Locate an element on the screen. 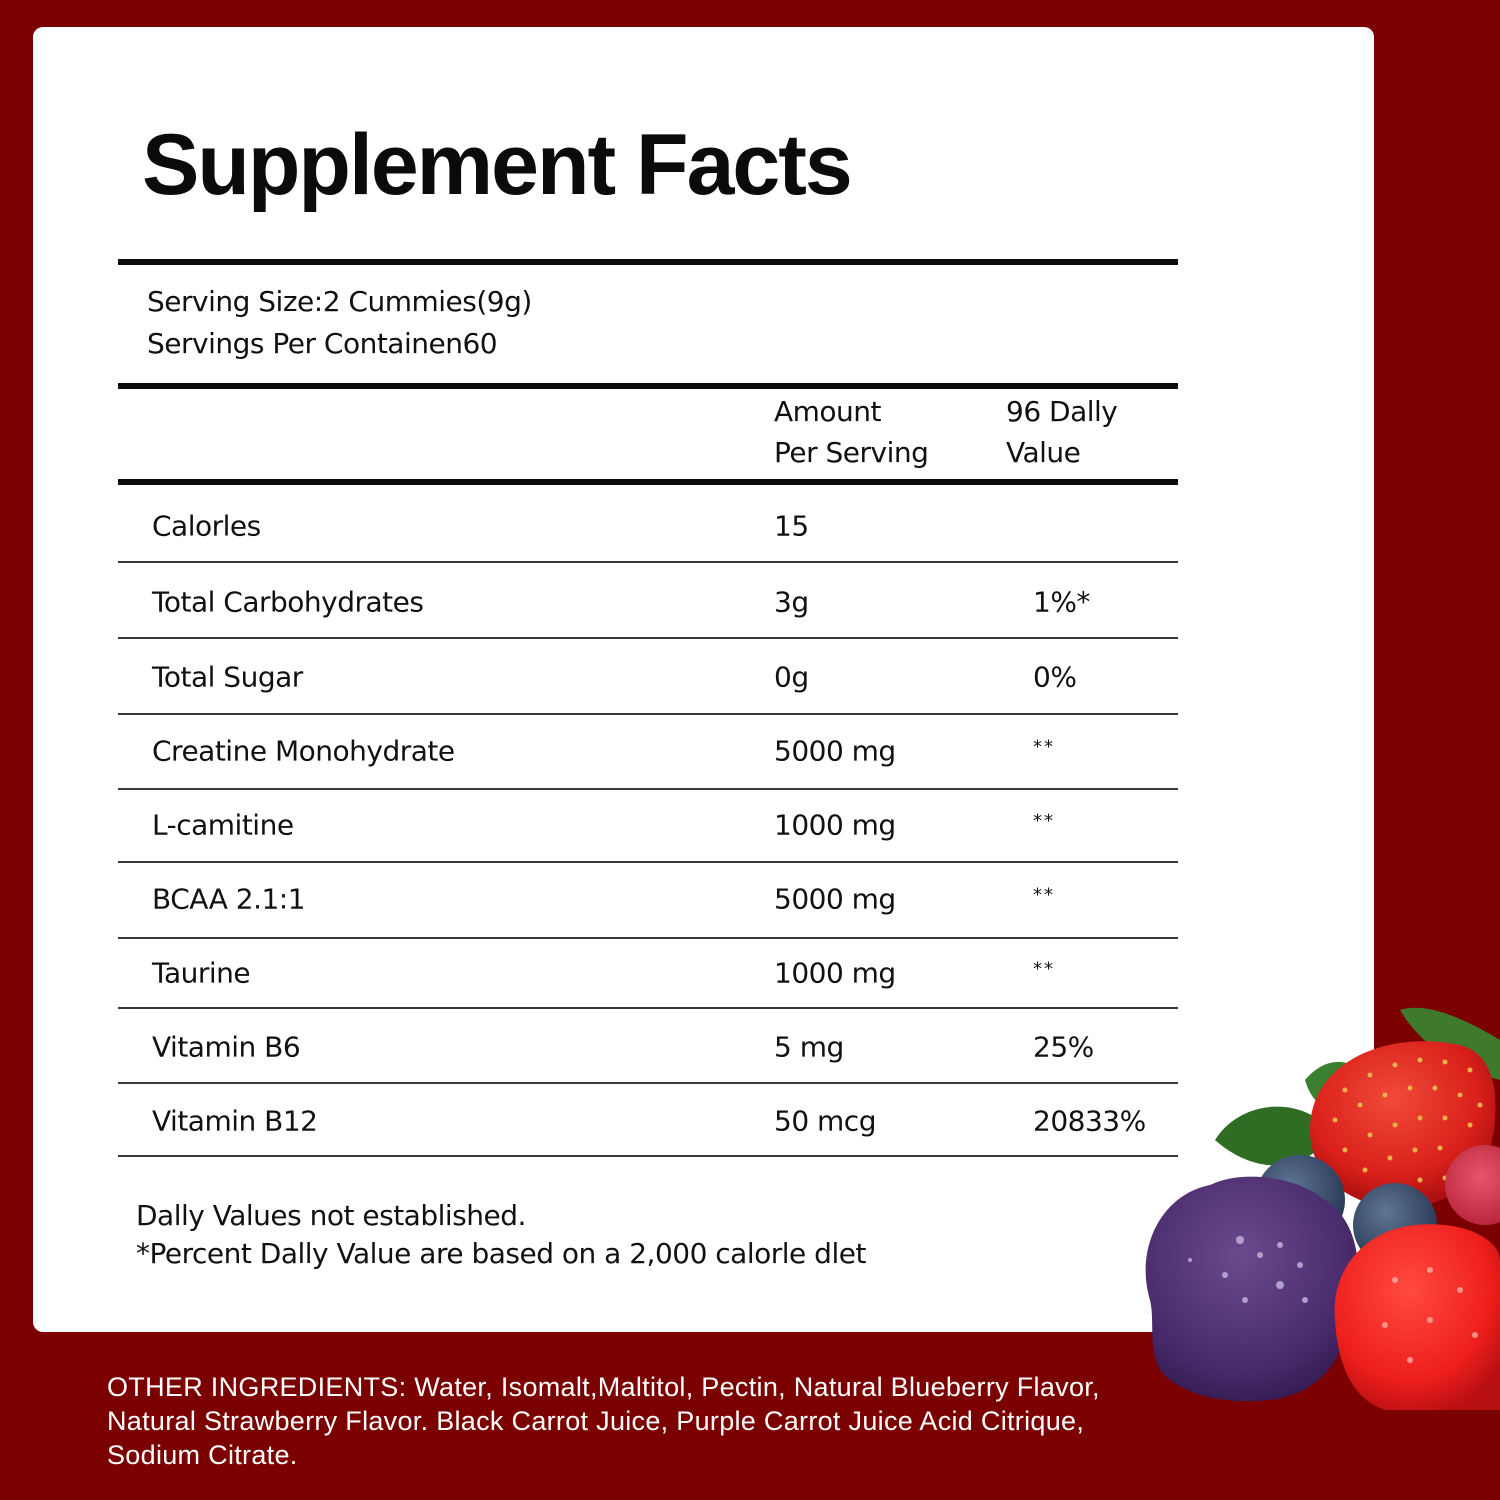  nutrient-amount: 3g is located at coordinates (791, 602).